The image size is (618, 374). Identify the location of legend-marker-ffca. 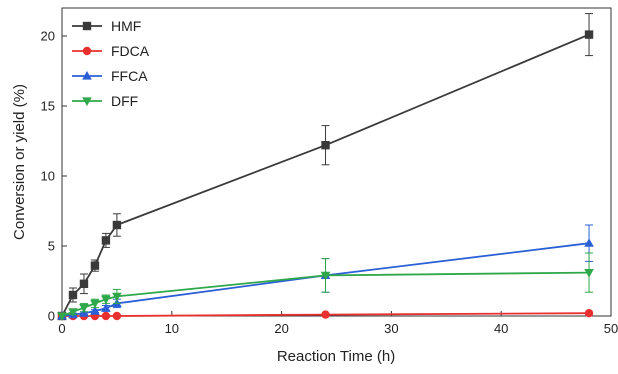
(87, 75).